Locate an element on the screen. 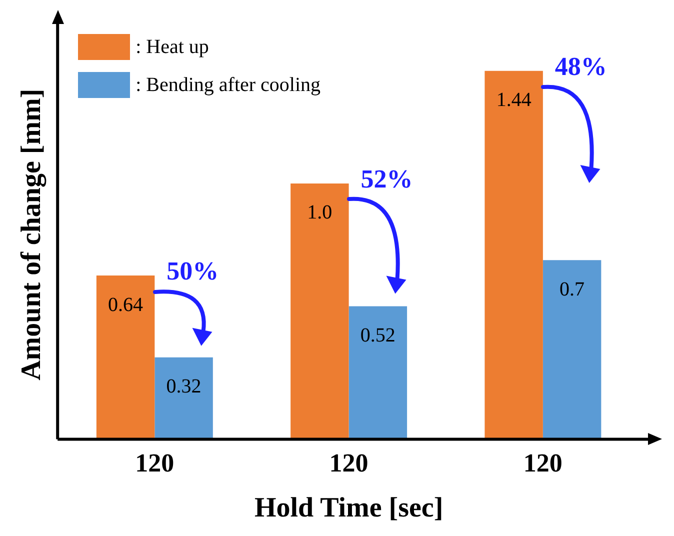 This screenshot has height=536, width=674. annotation: 50% is located at coordinates (192, 271).